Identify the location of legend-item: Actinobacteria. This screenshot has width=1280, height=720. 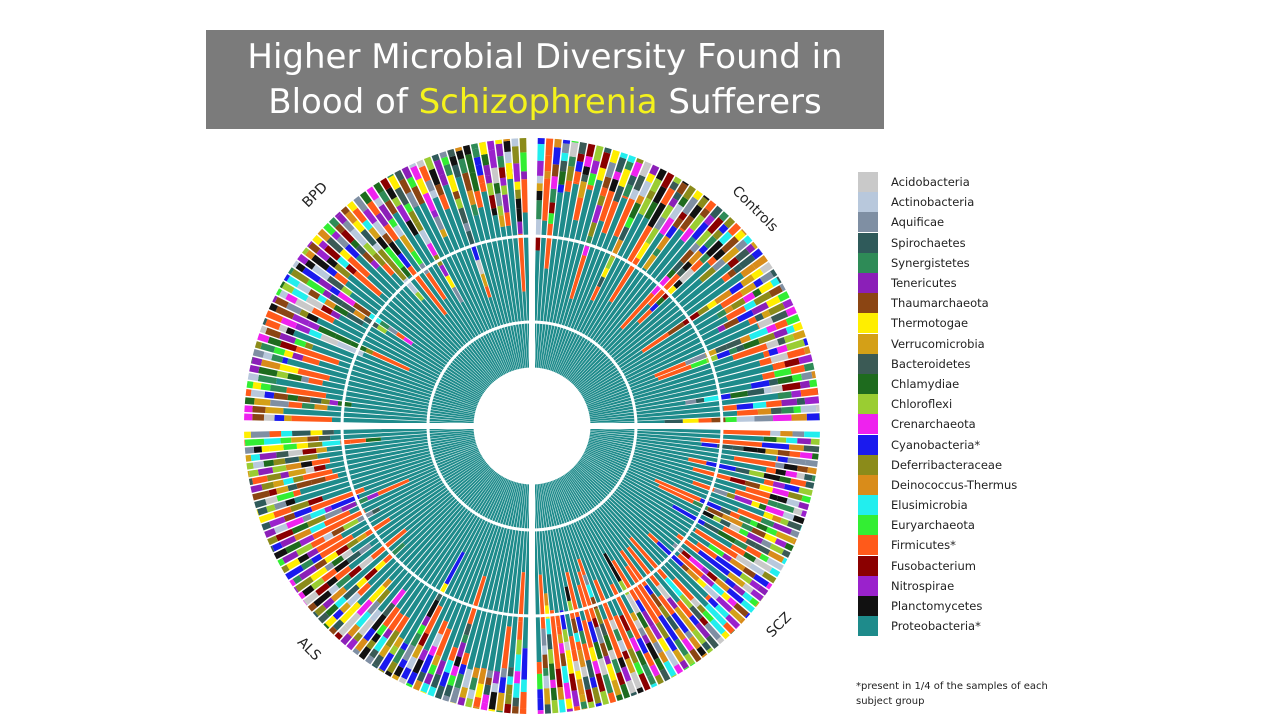
(968, 202).